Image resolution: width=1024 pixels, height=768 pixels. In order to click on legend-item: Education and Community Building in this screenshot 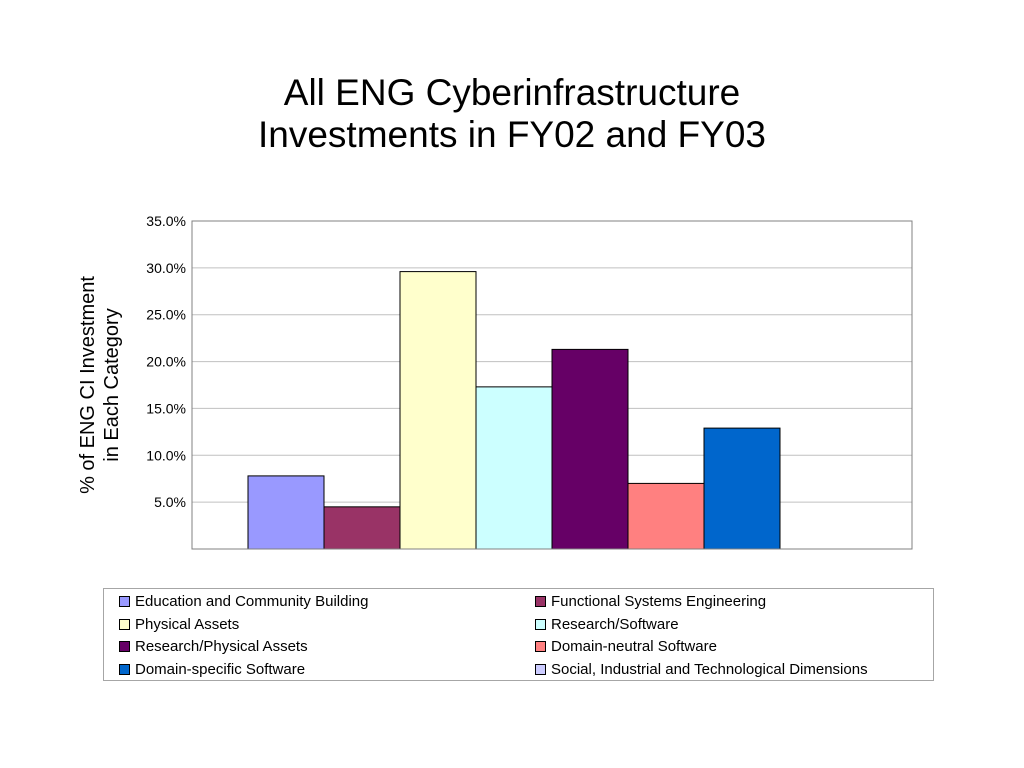, I will do `click(243, 602)`.